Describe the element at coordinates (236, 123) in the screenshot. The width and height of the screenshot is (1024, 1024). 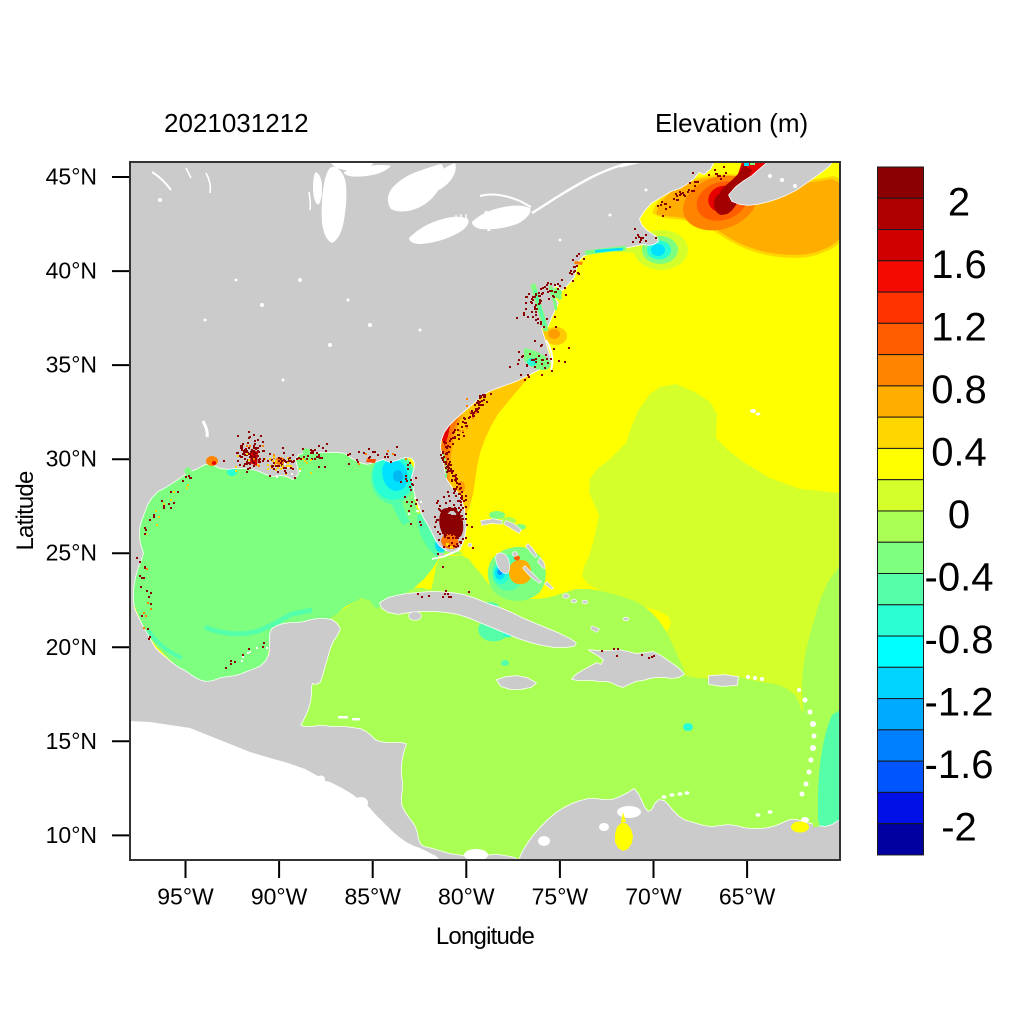
I see `svg-text: 2021031212` at that location.